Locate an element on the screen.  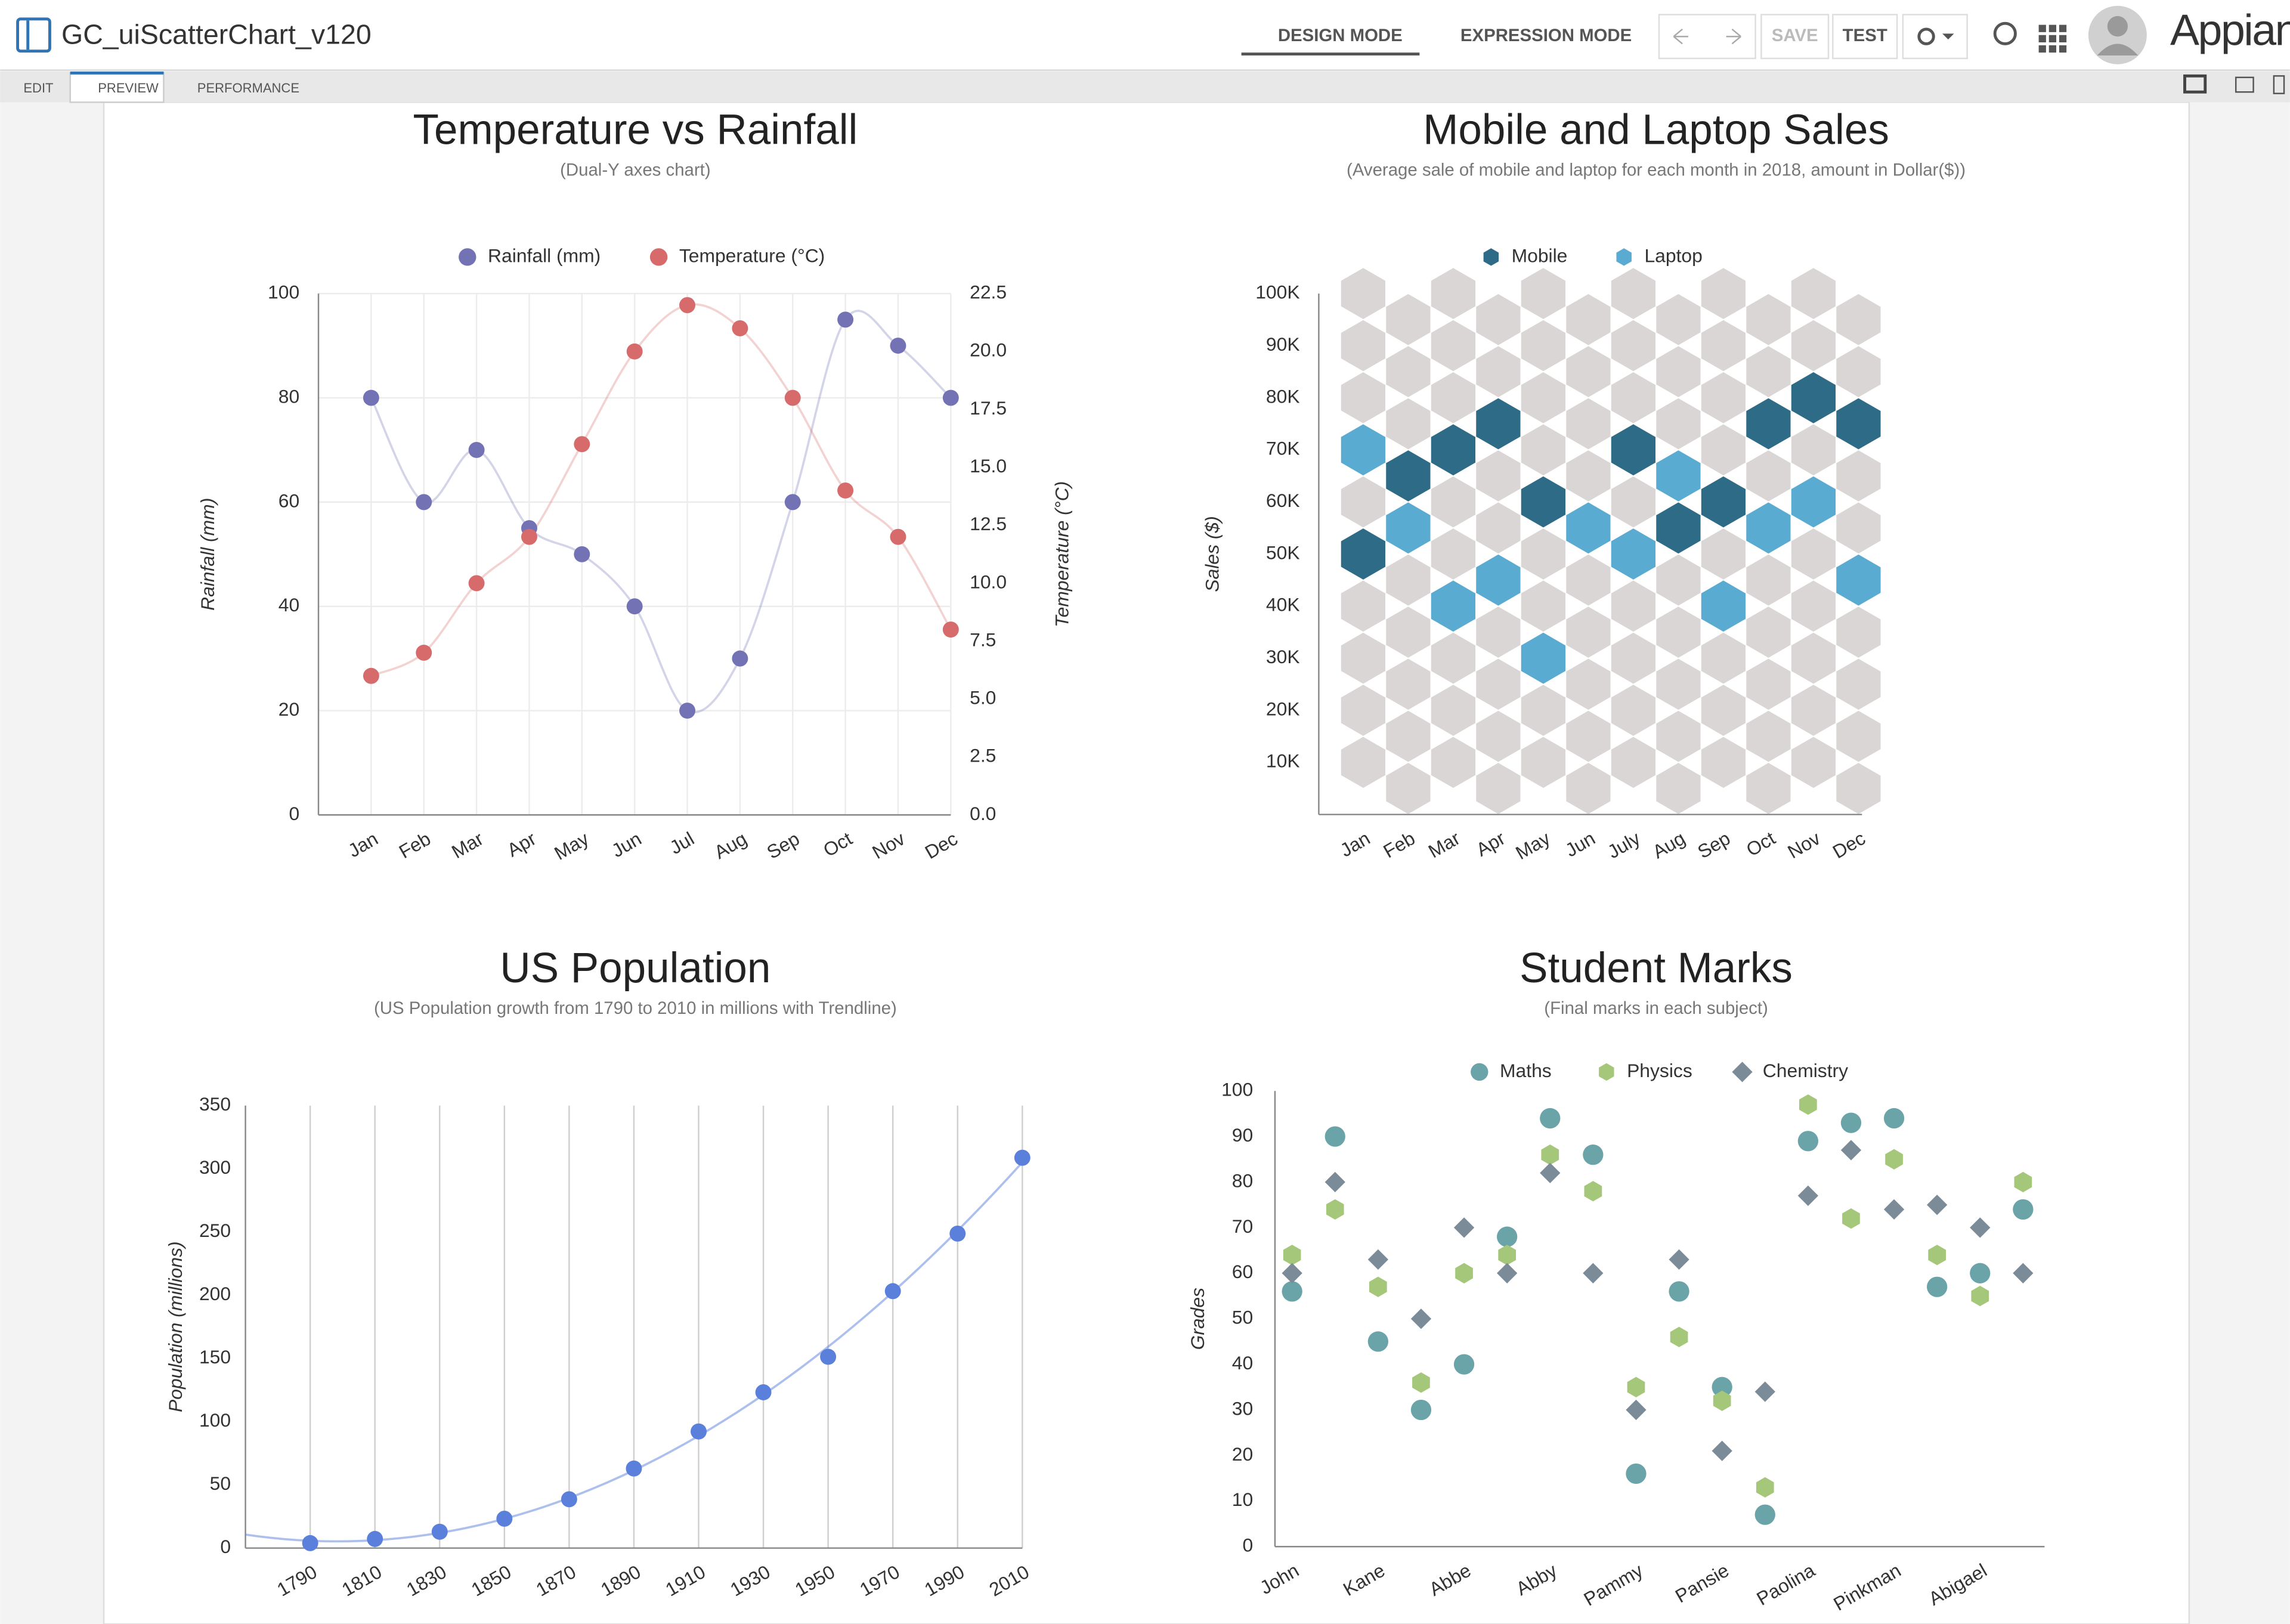
y-axis-title: Sales ($) is located at coordinates (1212, 554).